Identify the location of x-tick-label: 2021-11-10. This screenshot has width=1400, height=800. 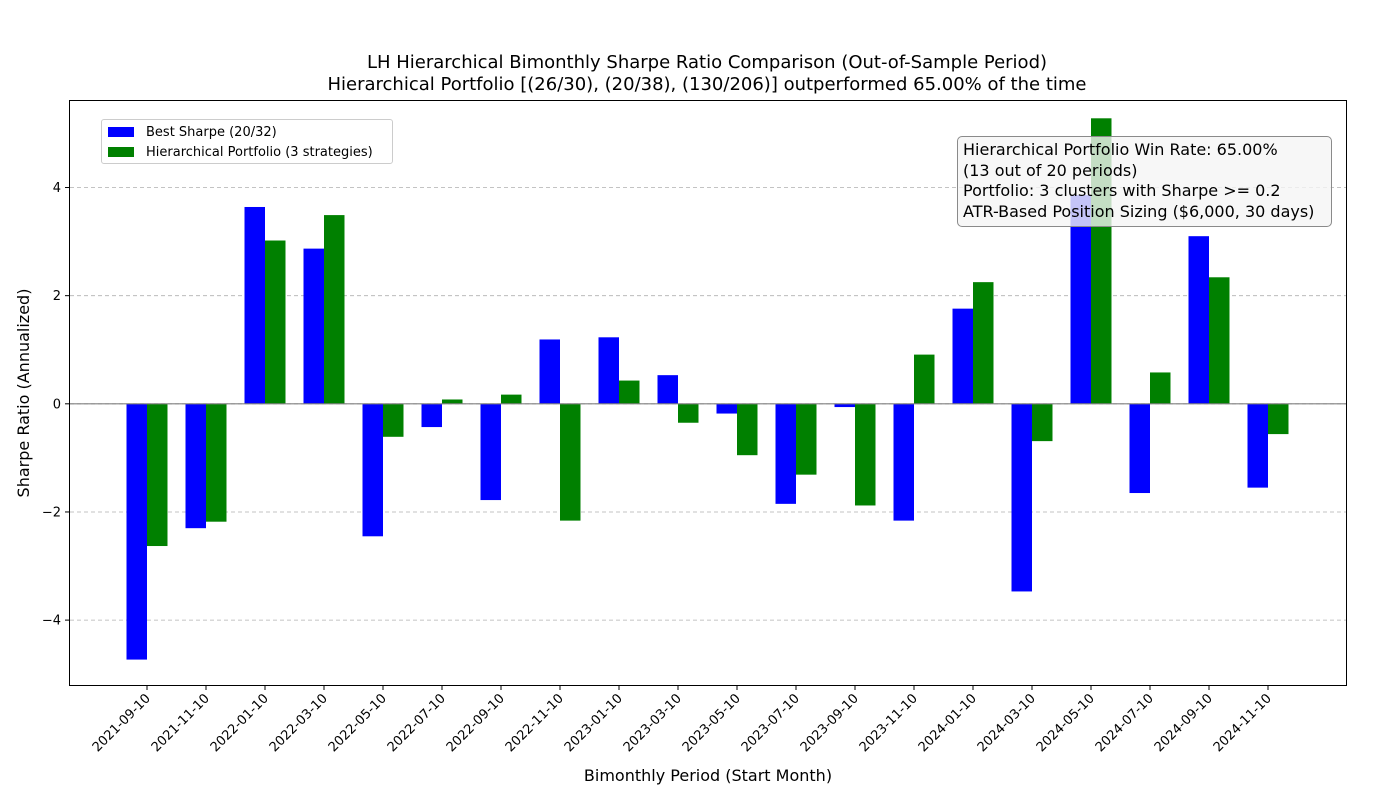
(181, 723).